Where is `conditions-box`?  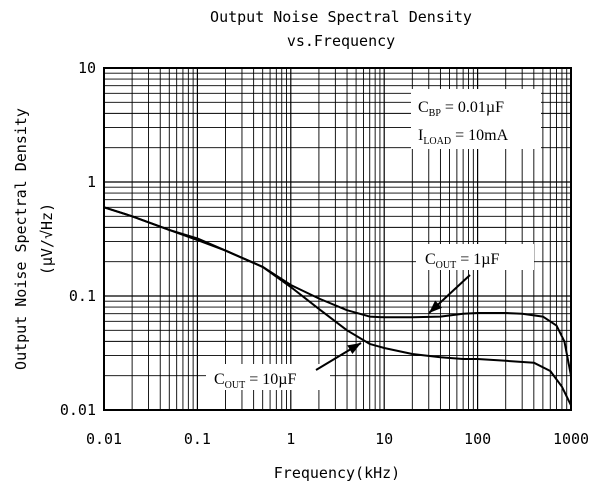 conditions-box is located at coordinates (476, 119).